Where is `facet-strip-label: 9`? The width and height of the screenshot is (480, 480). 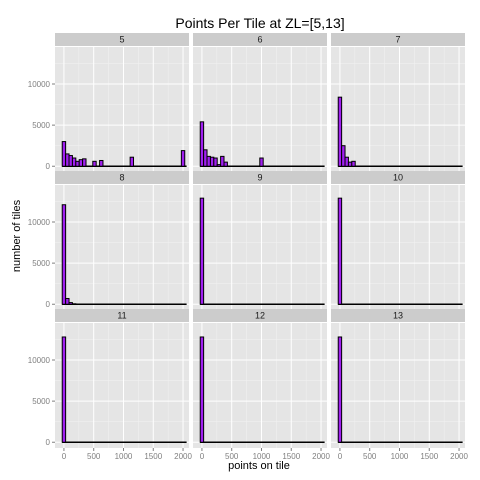 facet-strip-label: 9 is located at coordinates (259, 178).